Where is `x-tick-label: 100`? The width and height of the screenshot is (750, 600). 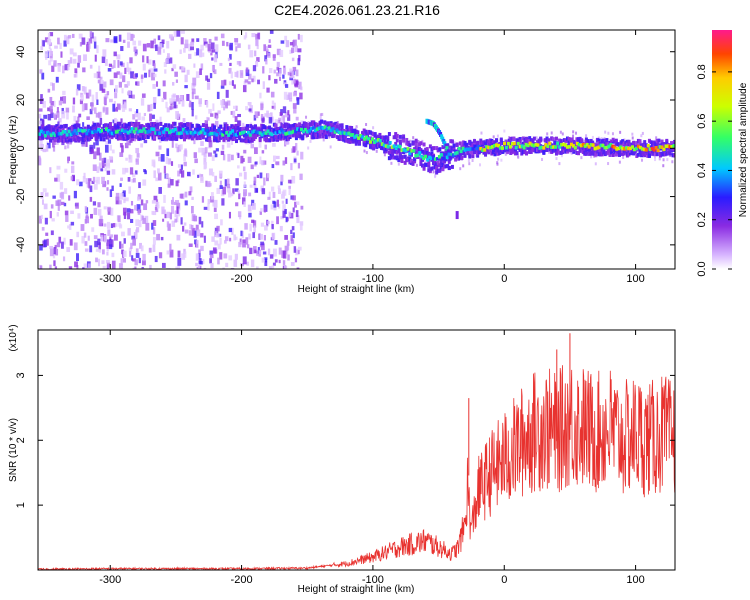 x-tick-label: 100 is located at coordinates (635, 580).